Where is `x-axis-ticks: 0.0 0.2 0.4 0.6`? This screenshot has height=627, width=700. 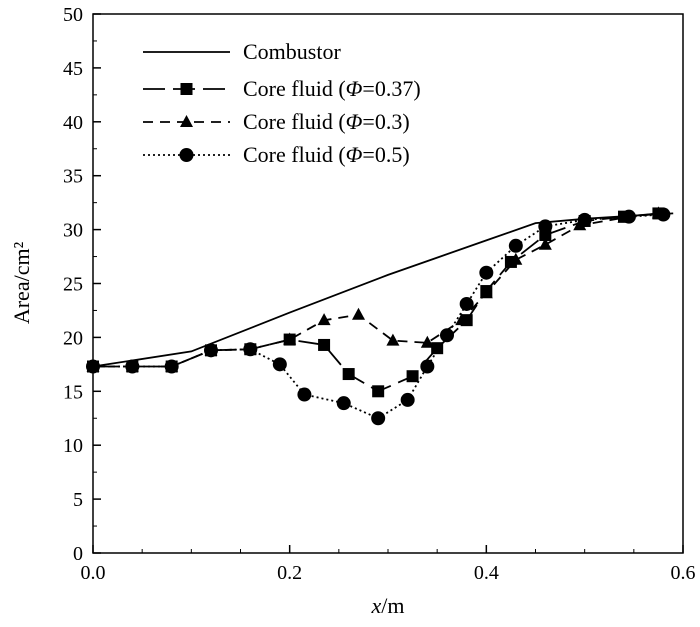 x-axis-ticks: 0.0 0.2 0.4 0.6 is located at coordinates (388, 564).